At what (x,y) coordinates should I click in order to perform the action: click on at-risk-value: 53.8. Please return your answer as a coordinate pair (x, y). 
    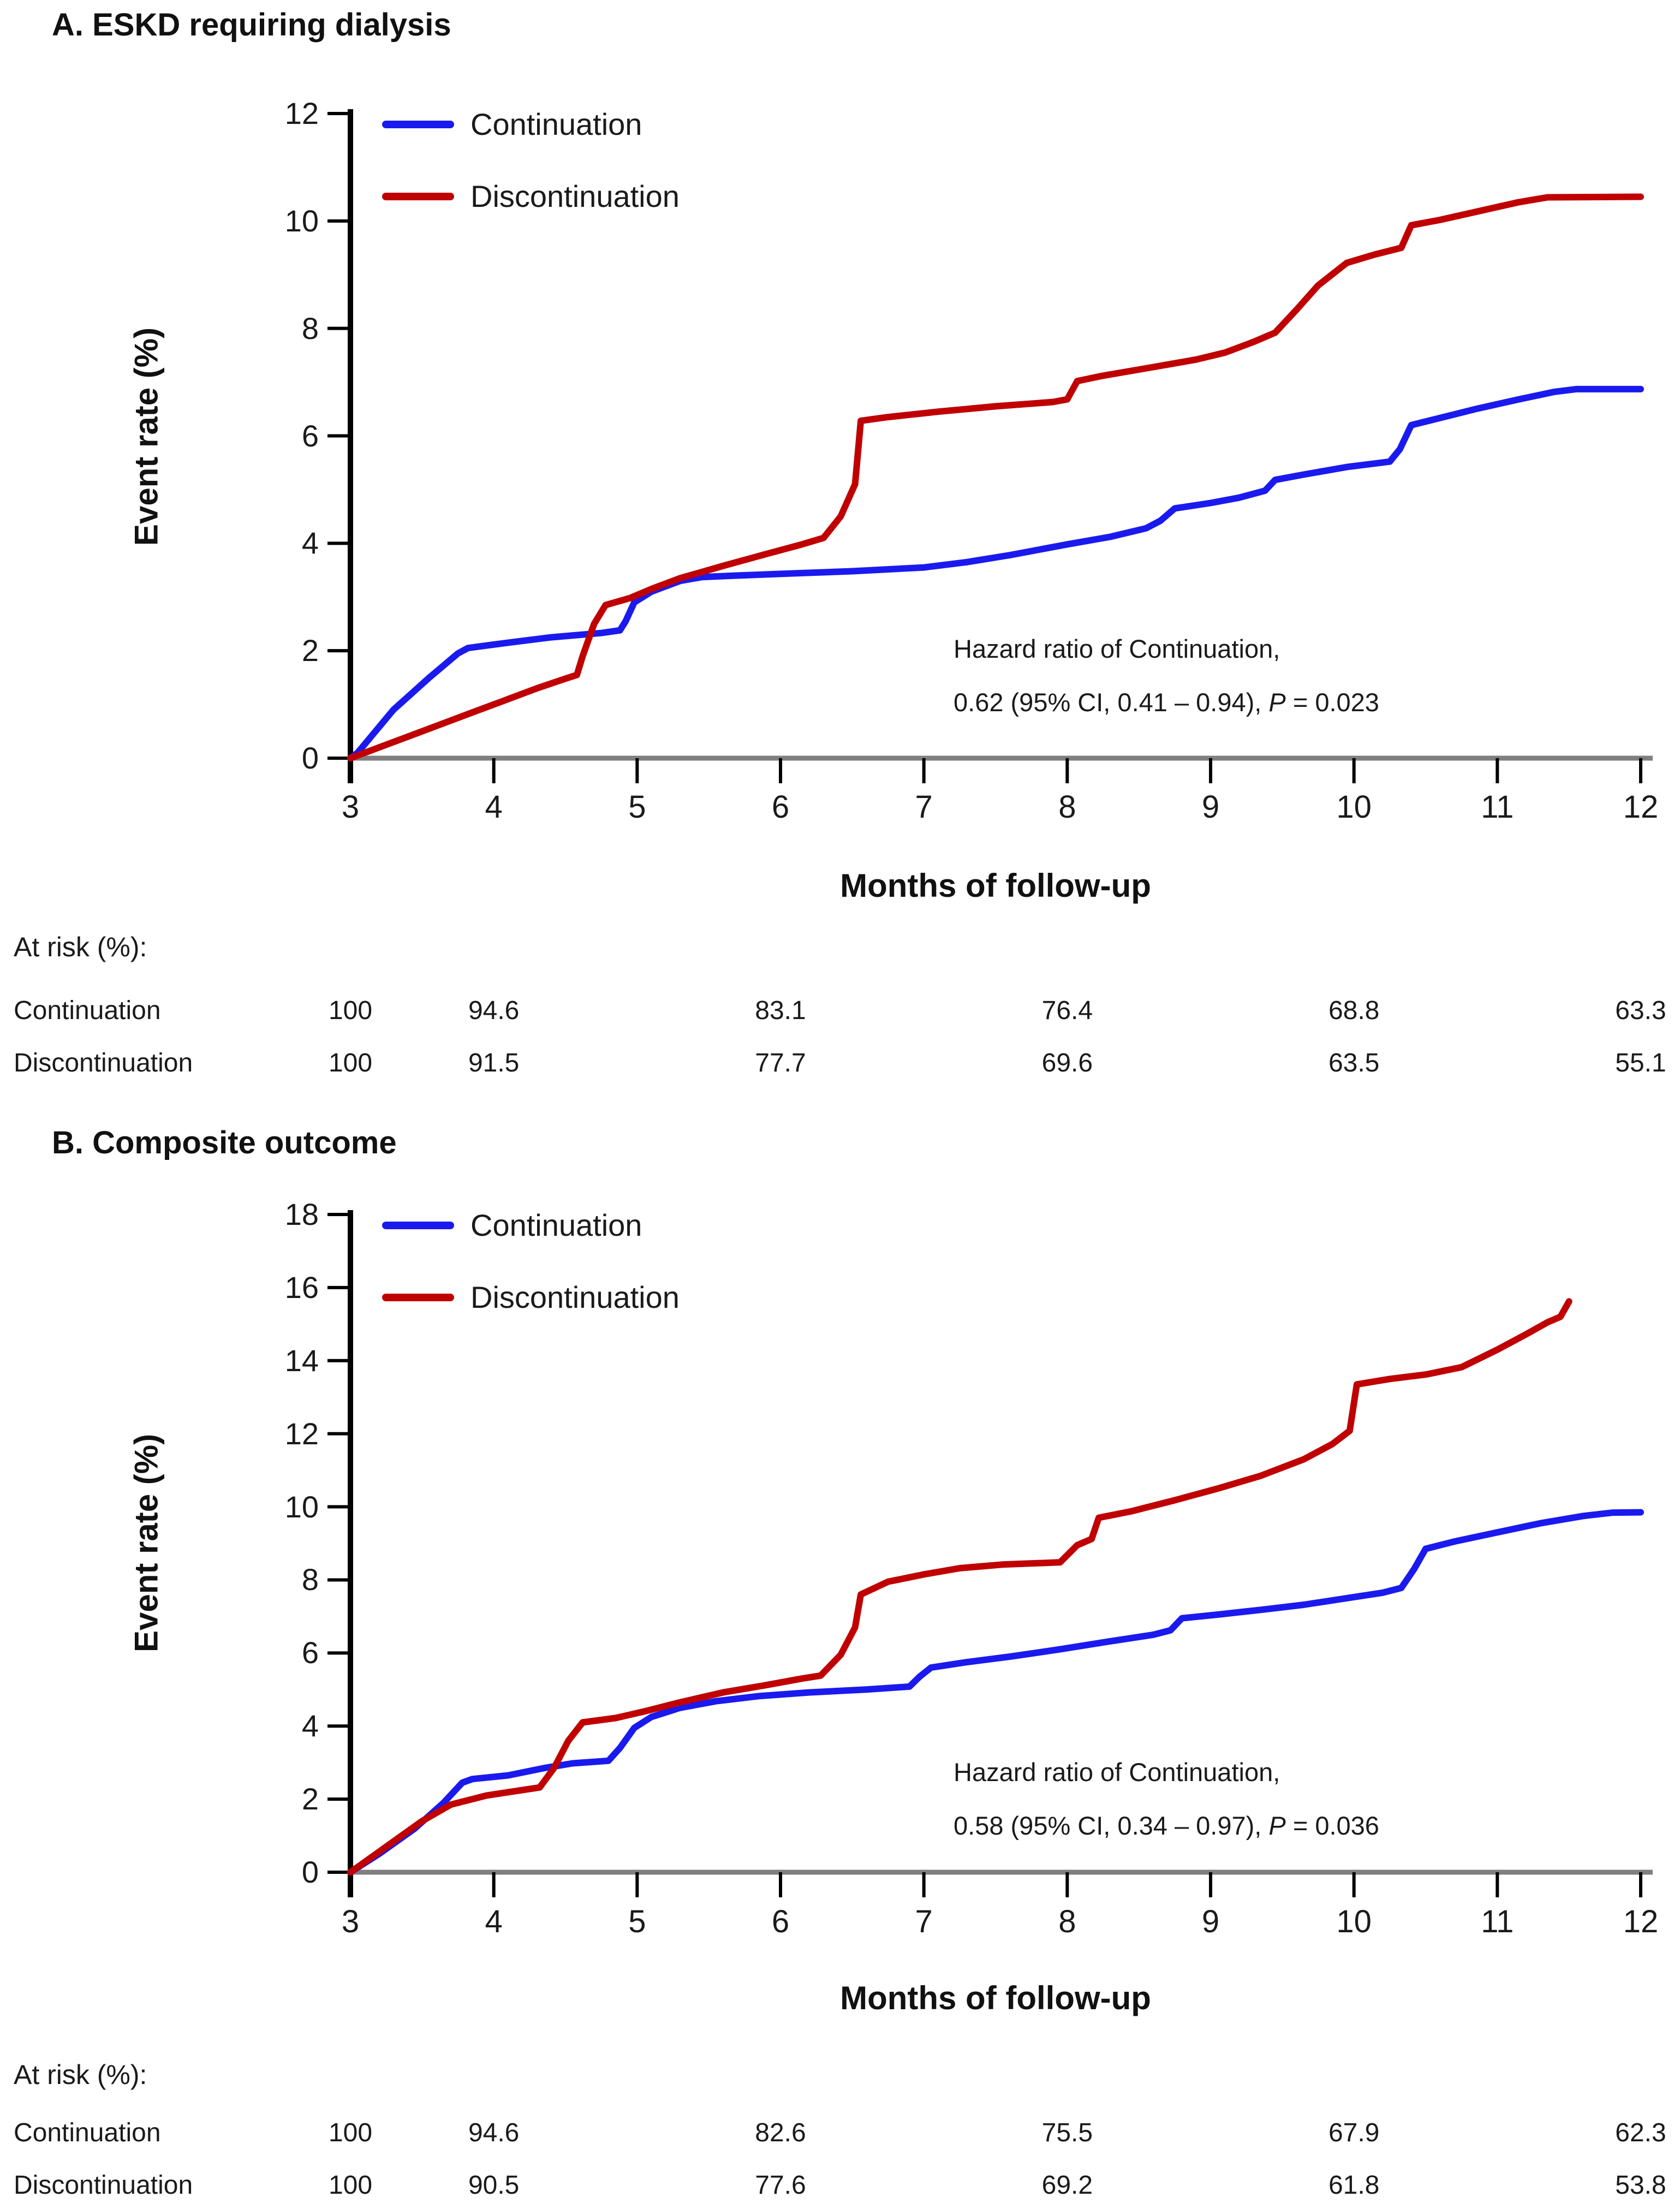
    Looking at the image, I should click on (1640, 2185).